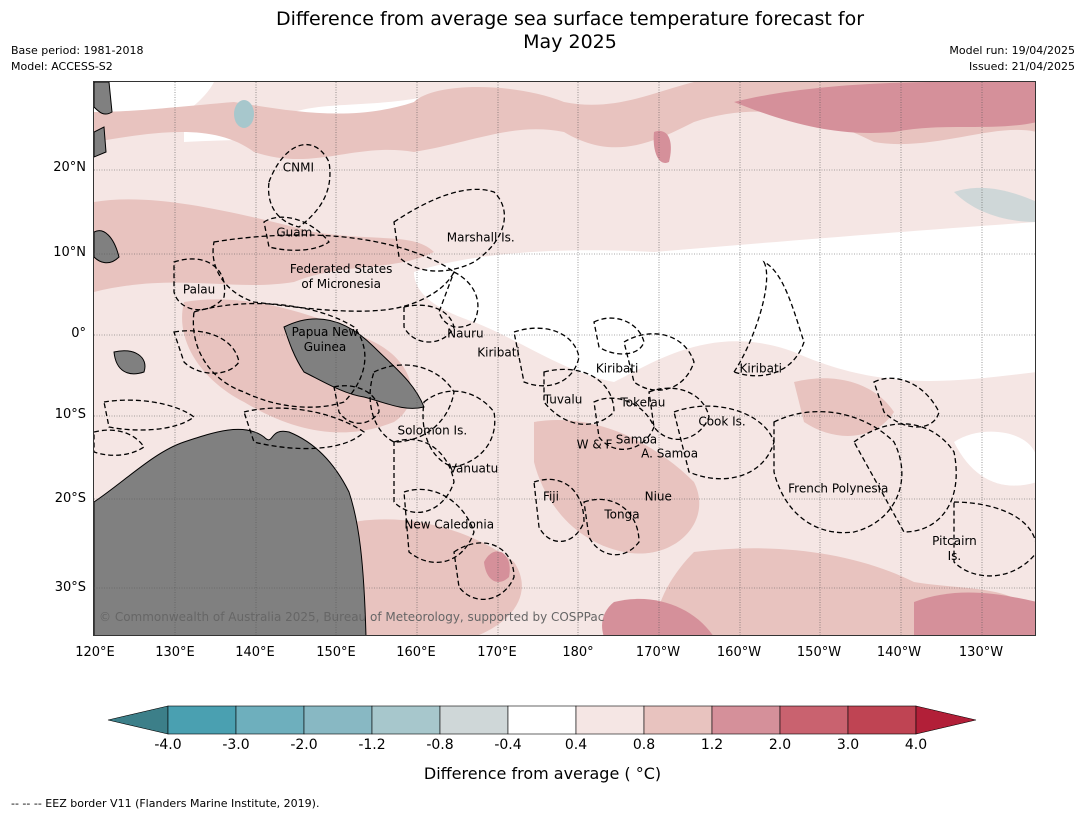  What do you see at coordinates (336, 652) in the screenshot?
I see `lon-label-150e: 150°E` at bounding box center [336, 652].